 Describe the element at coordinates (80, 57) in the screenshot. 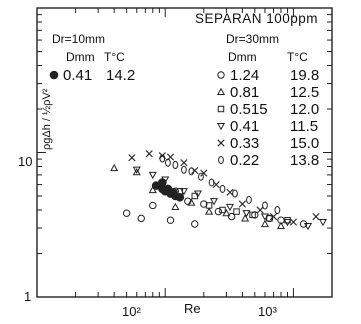

I see `legend-col-d-dr10: Dmm` at that location.